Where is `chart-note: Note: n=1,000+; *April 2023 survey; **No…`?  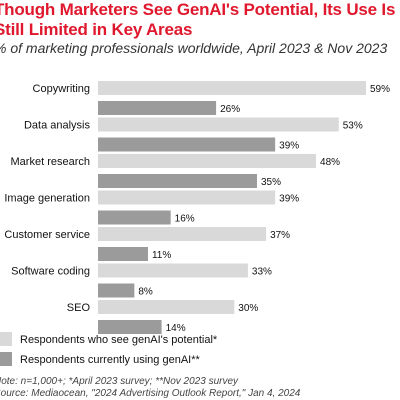 chart-note: Note: n=1,000+; *April 2023 survey; **No… is located at coordinates (119, 381).